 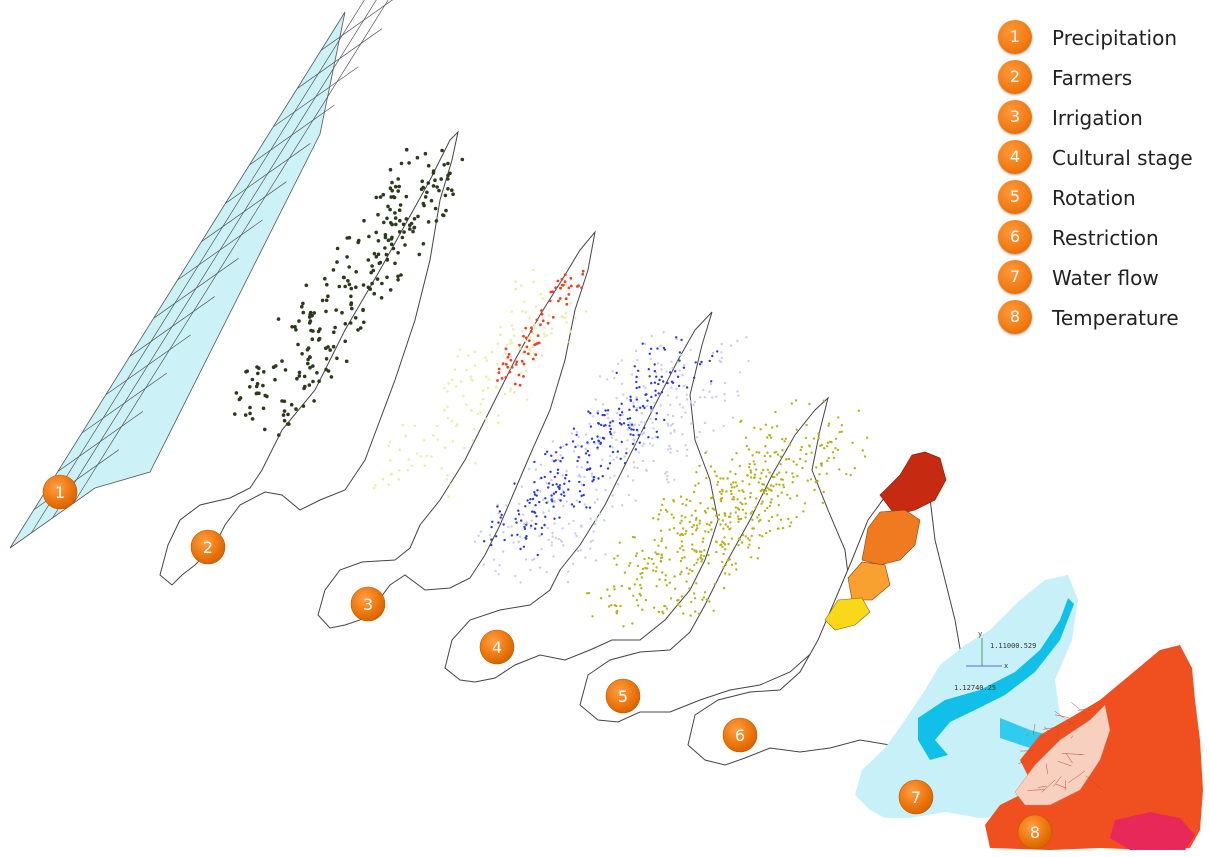 What do you see at coordinates (847, 614) in the screenshot?
I see `restriction-zone-yellow` at bounding box center [847, 614].